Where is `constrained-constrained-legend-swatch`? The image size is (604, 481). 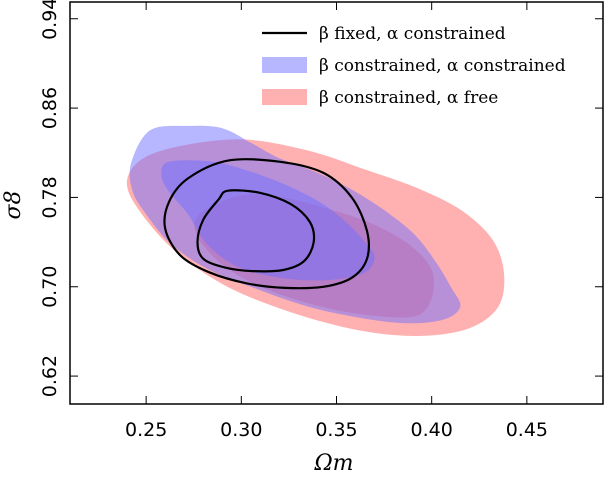 constrained-constrained-legend-swatch is located at coordinates (284, 65).